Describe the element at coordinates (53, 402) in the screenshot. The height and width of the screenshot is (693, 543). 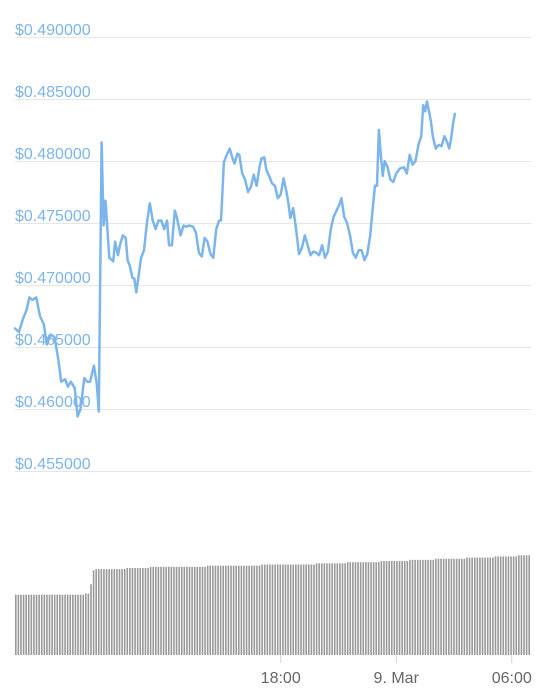
I see `y-tick-label: $0.460000` at that location.